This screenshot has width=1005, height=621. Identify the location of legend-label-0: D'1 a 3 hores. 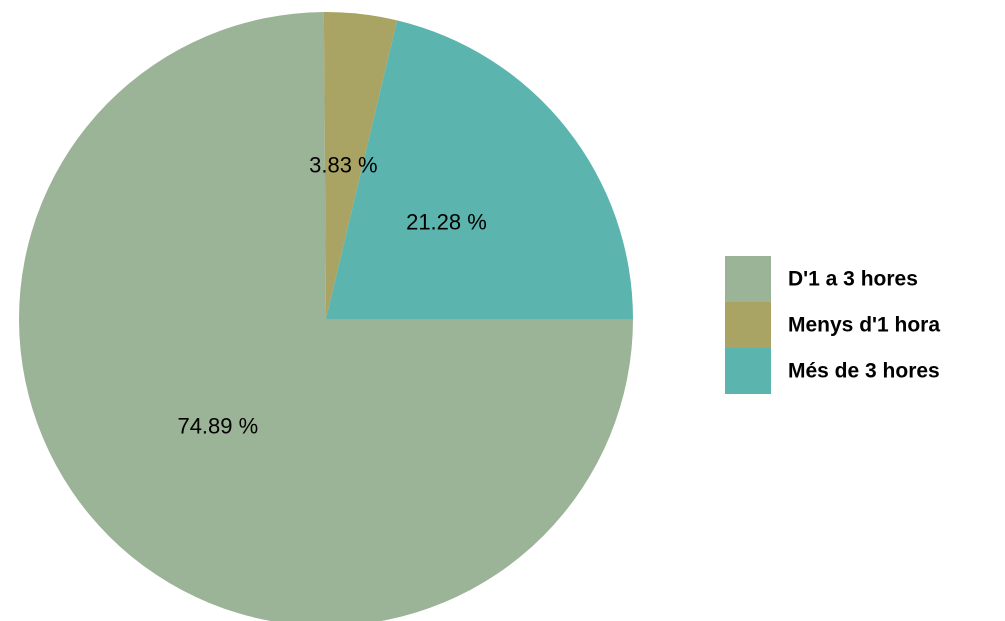
(853, 279).